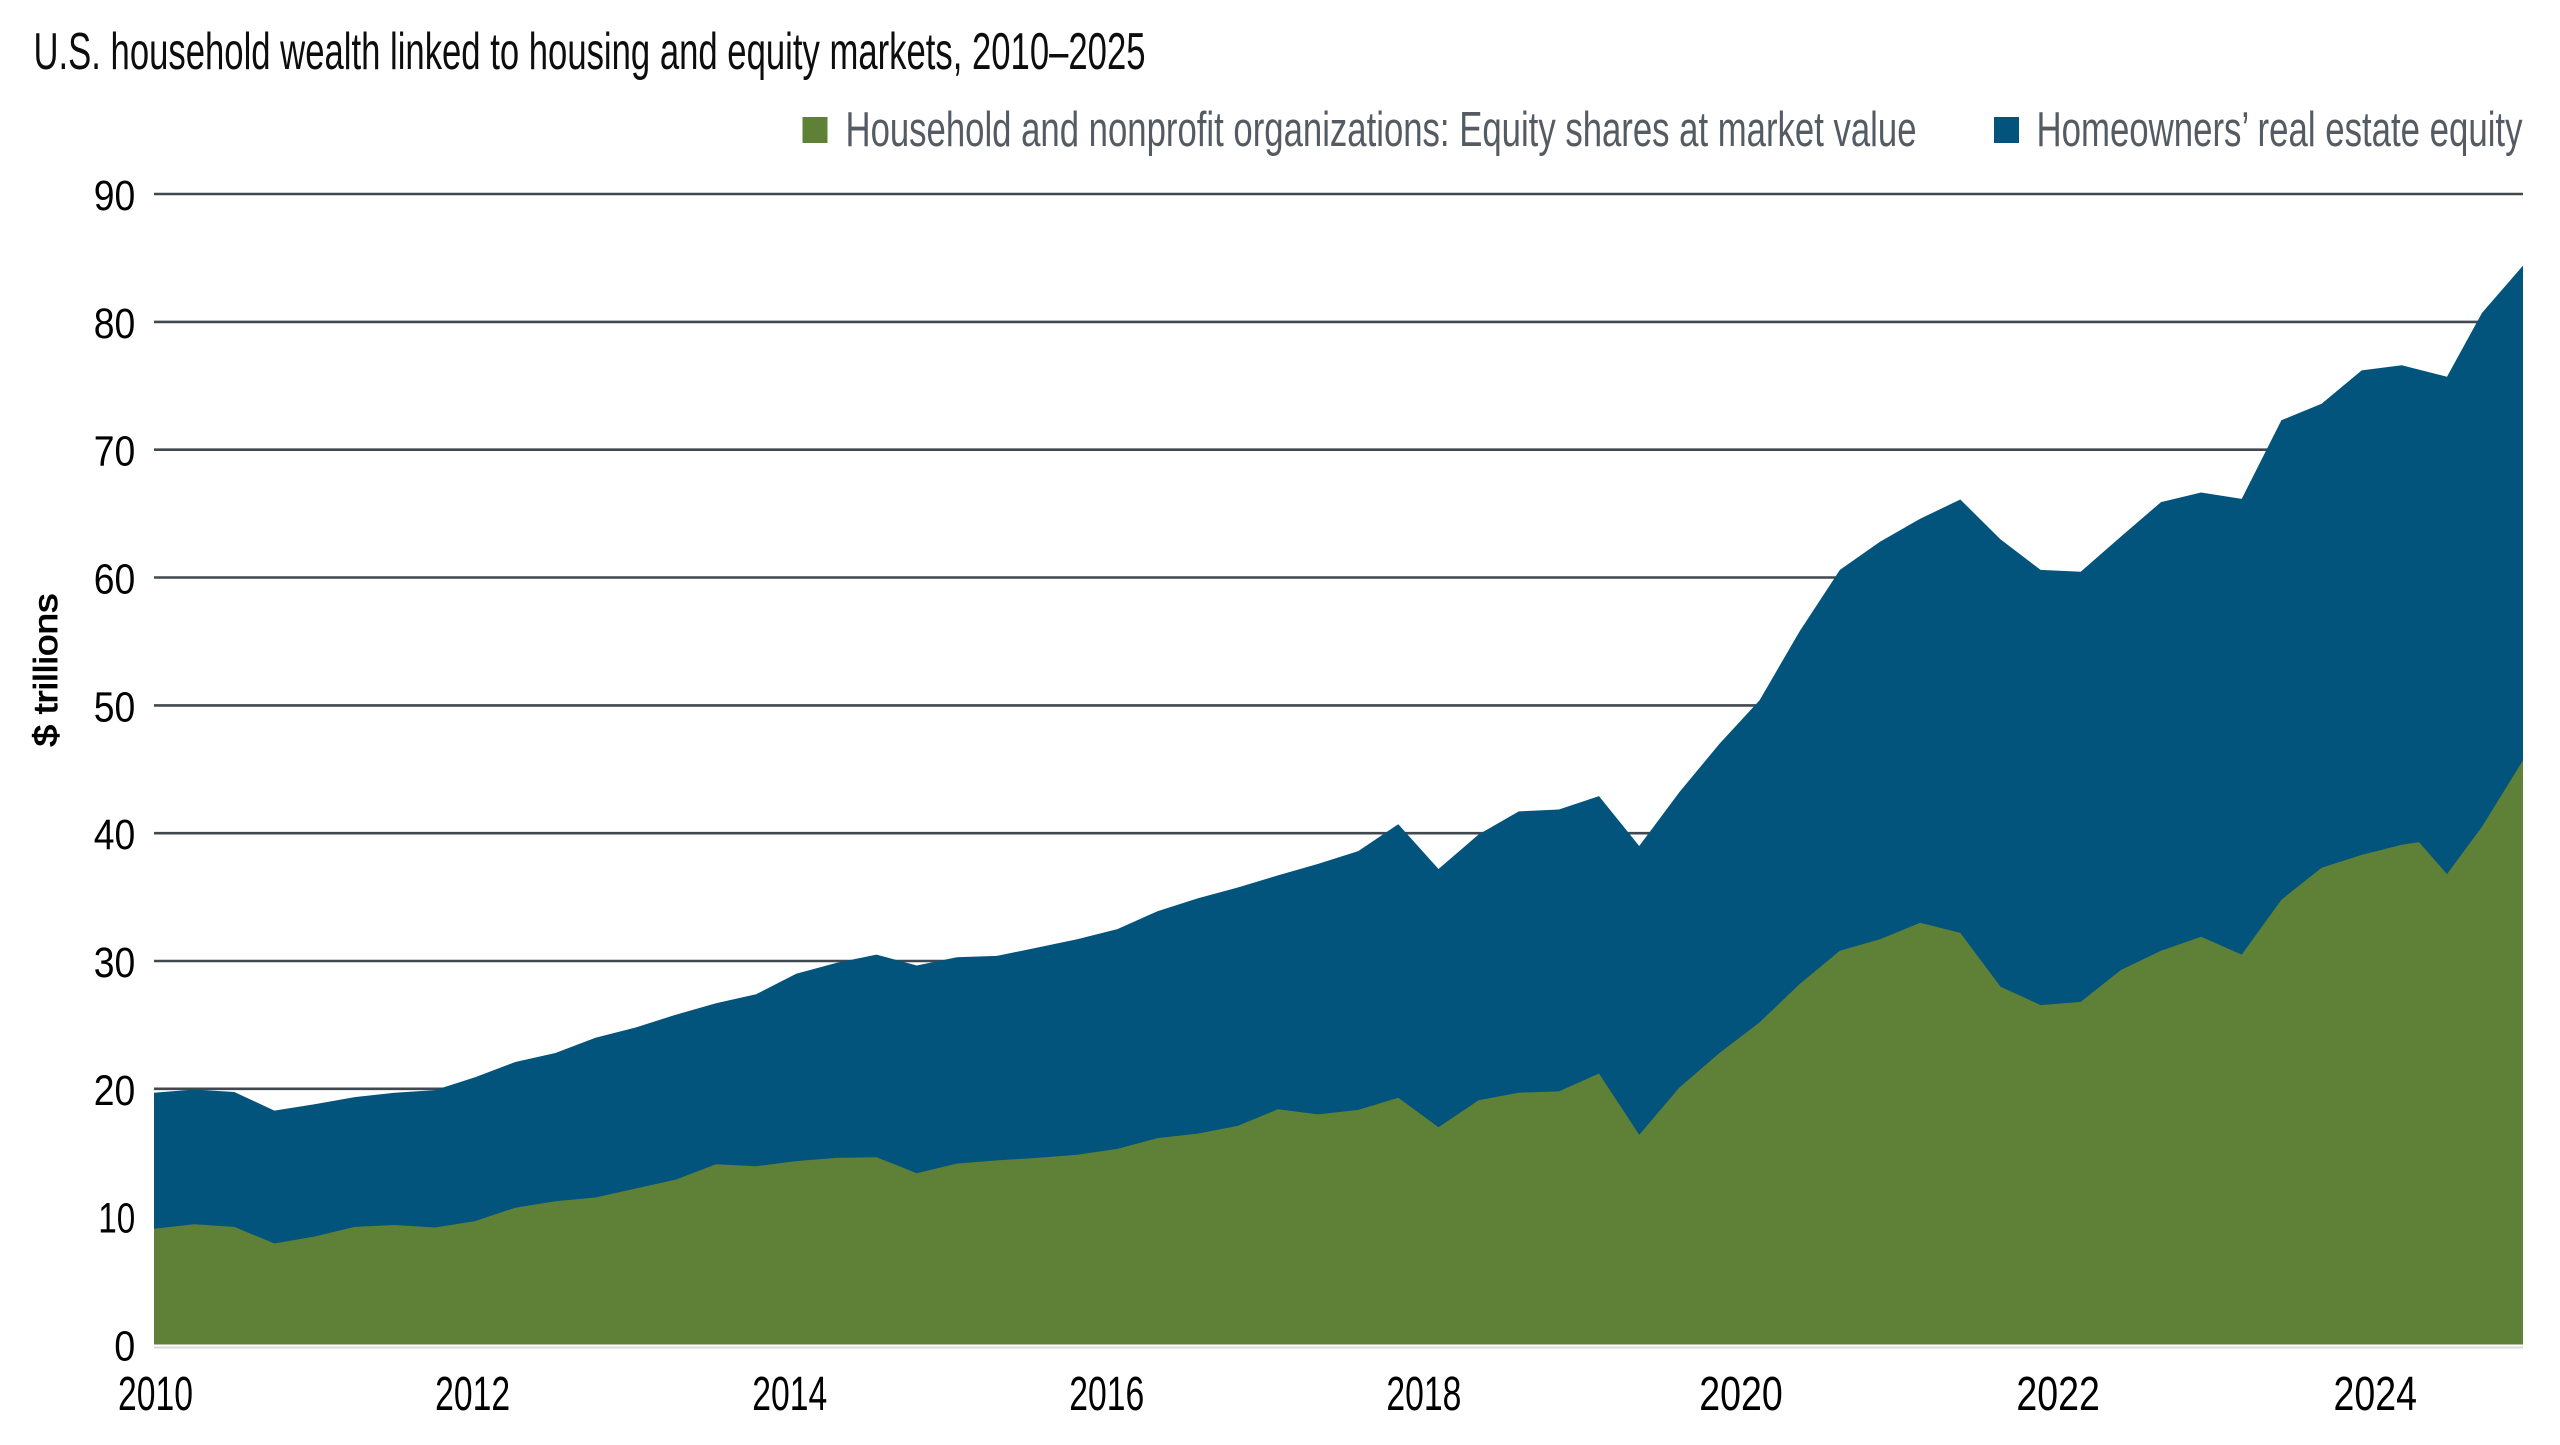  I want to click on svg-text: 2022, so click(2058, 1394).